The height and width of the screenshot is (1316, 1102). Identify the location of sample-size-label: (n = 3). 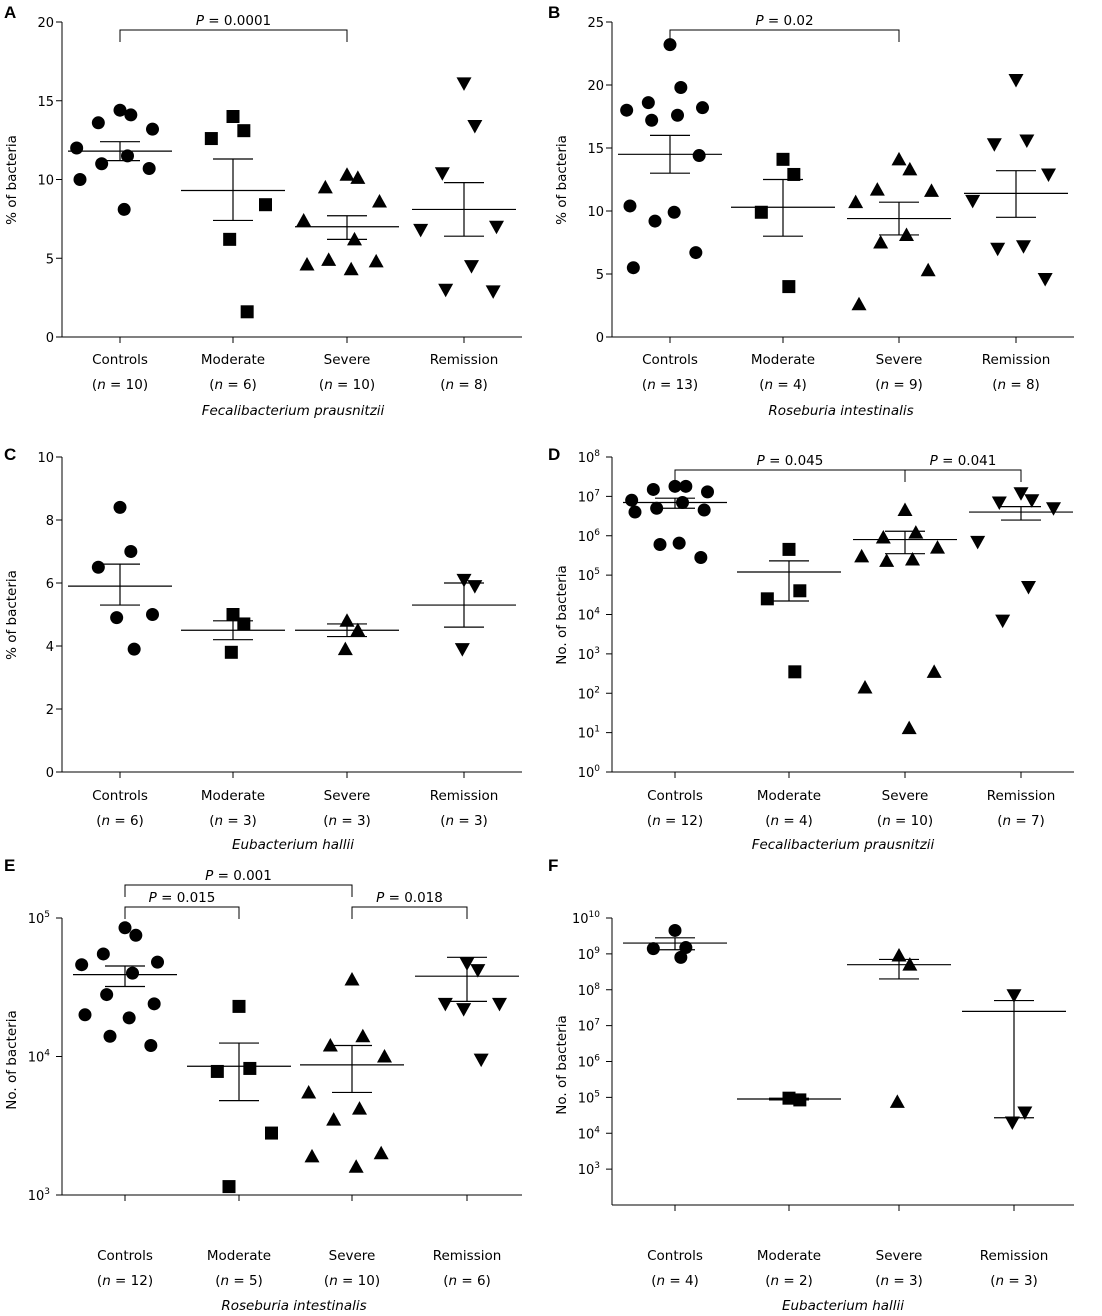
(464, 821).